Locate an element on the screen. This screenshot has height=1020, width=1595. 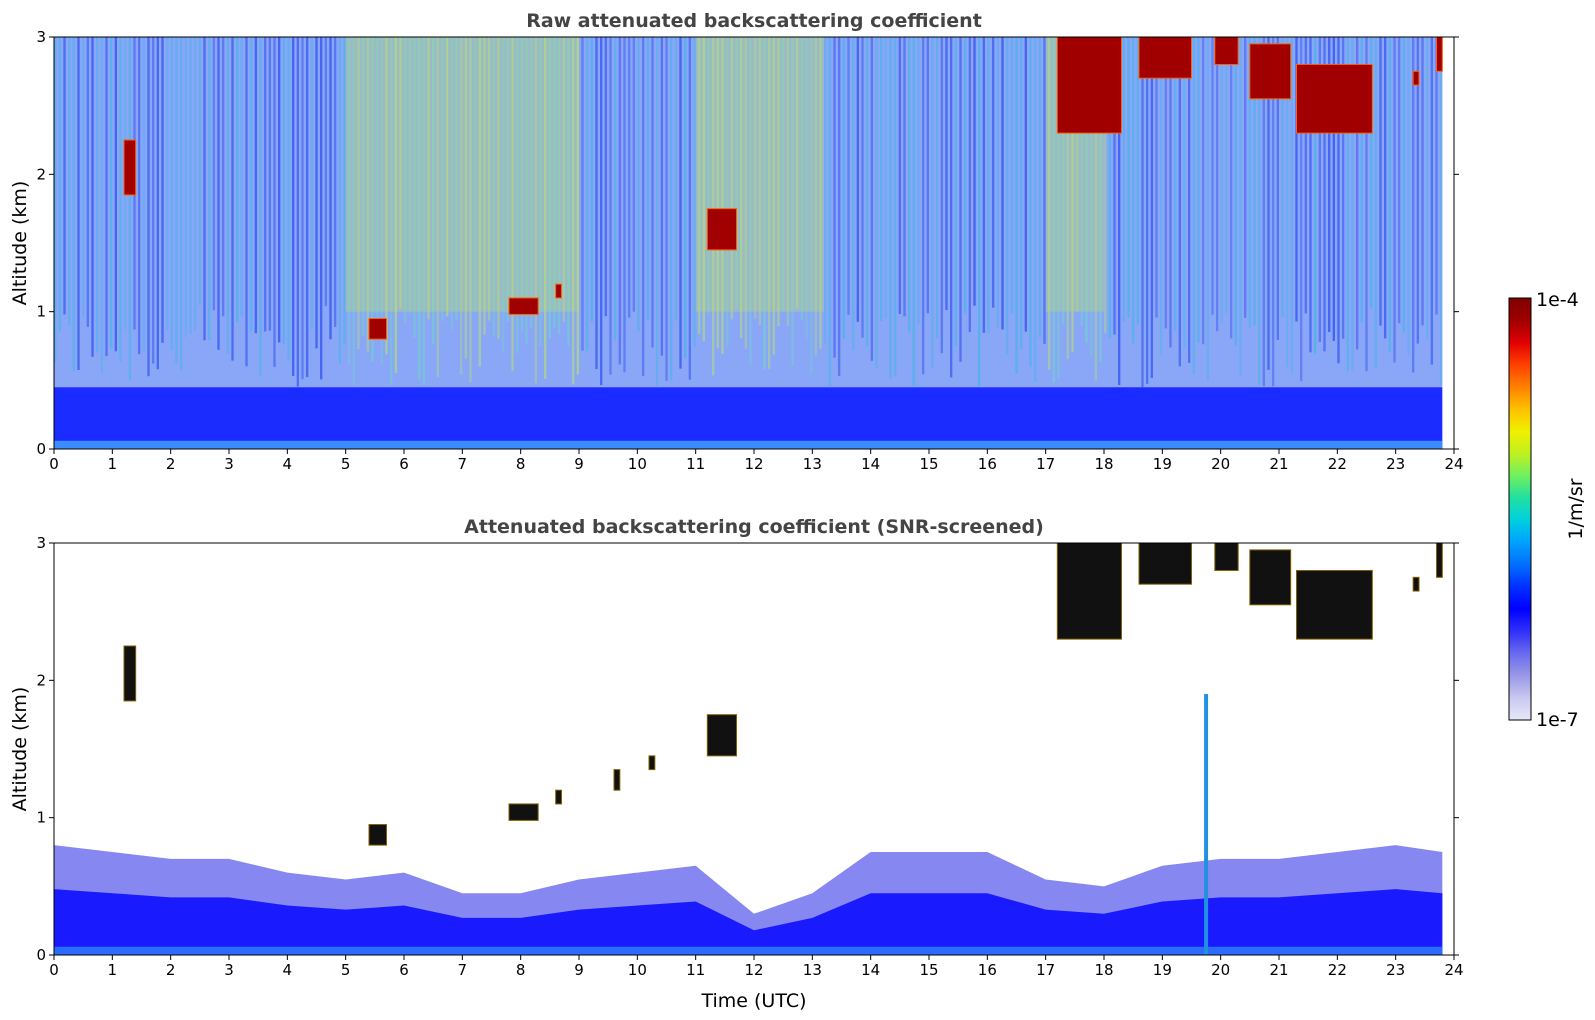
y-tick-label: 0 is located at coordinates (41, 955).